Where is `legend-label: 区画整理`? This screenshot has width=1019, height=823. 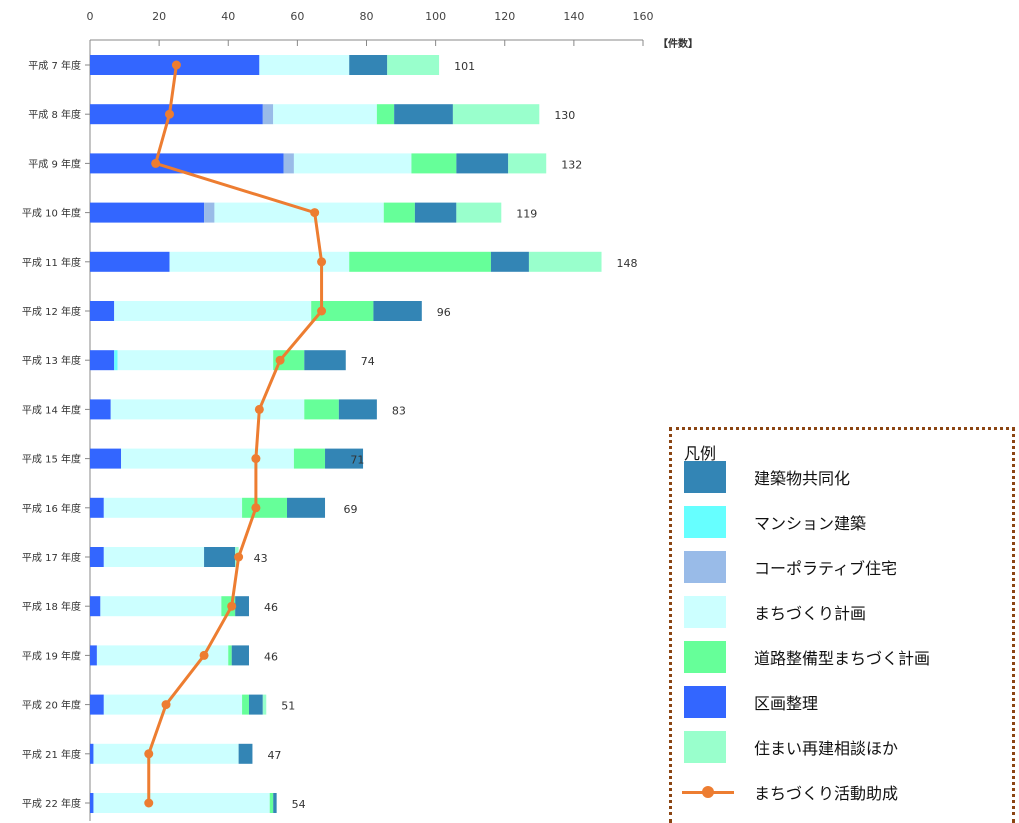 legend-label: 区画整理 is located at coordinates (786, 703).